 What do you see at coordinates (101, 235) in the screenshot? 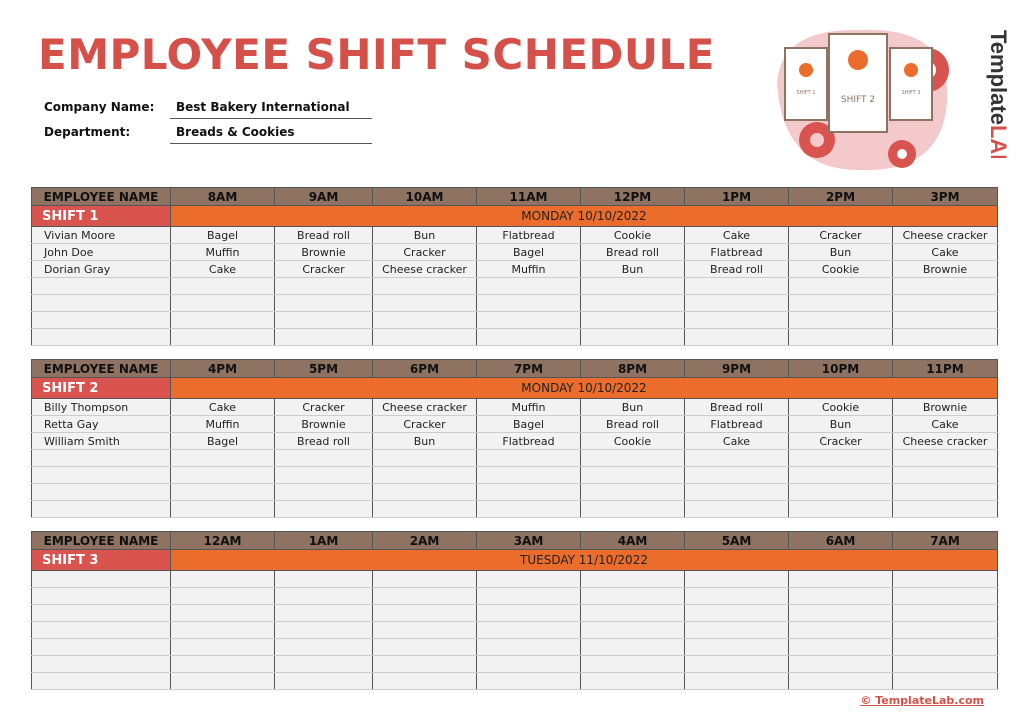
I see `employee-name-cell: Vivian Moore` at bounding box center [101, 235].